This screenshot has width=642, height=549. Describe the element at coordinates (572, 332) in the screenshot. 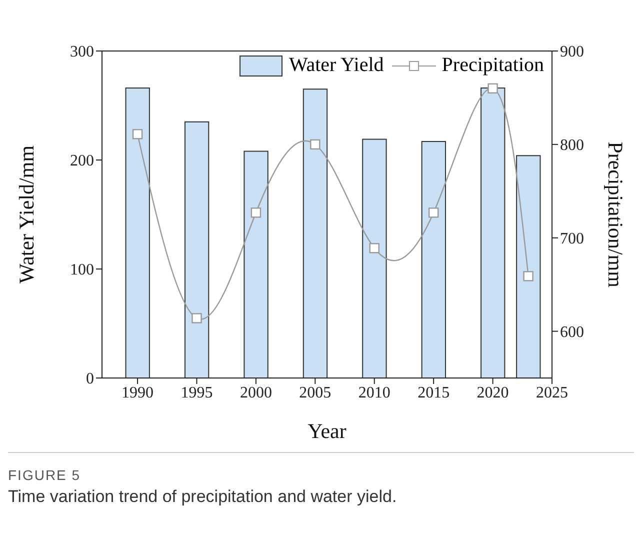

I see `y2-tick-label: 600` at that location.